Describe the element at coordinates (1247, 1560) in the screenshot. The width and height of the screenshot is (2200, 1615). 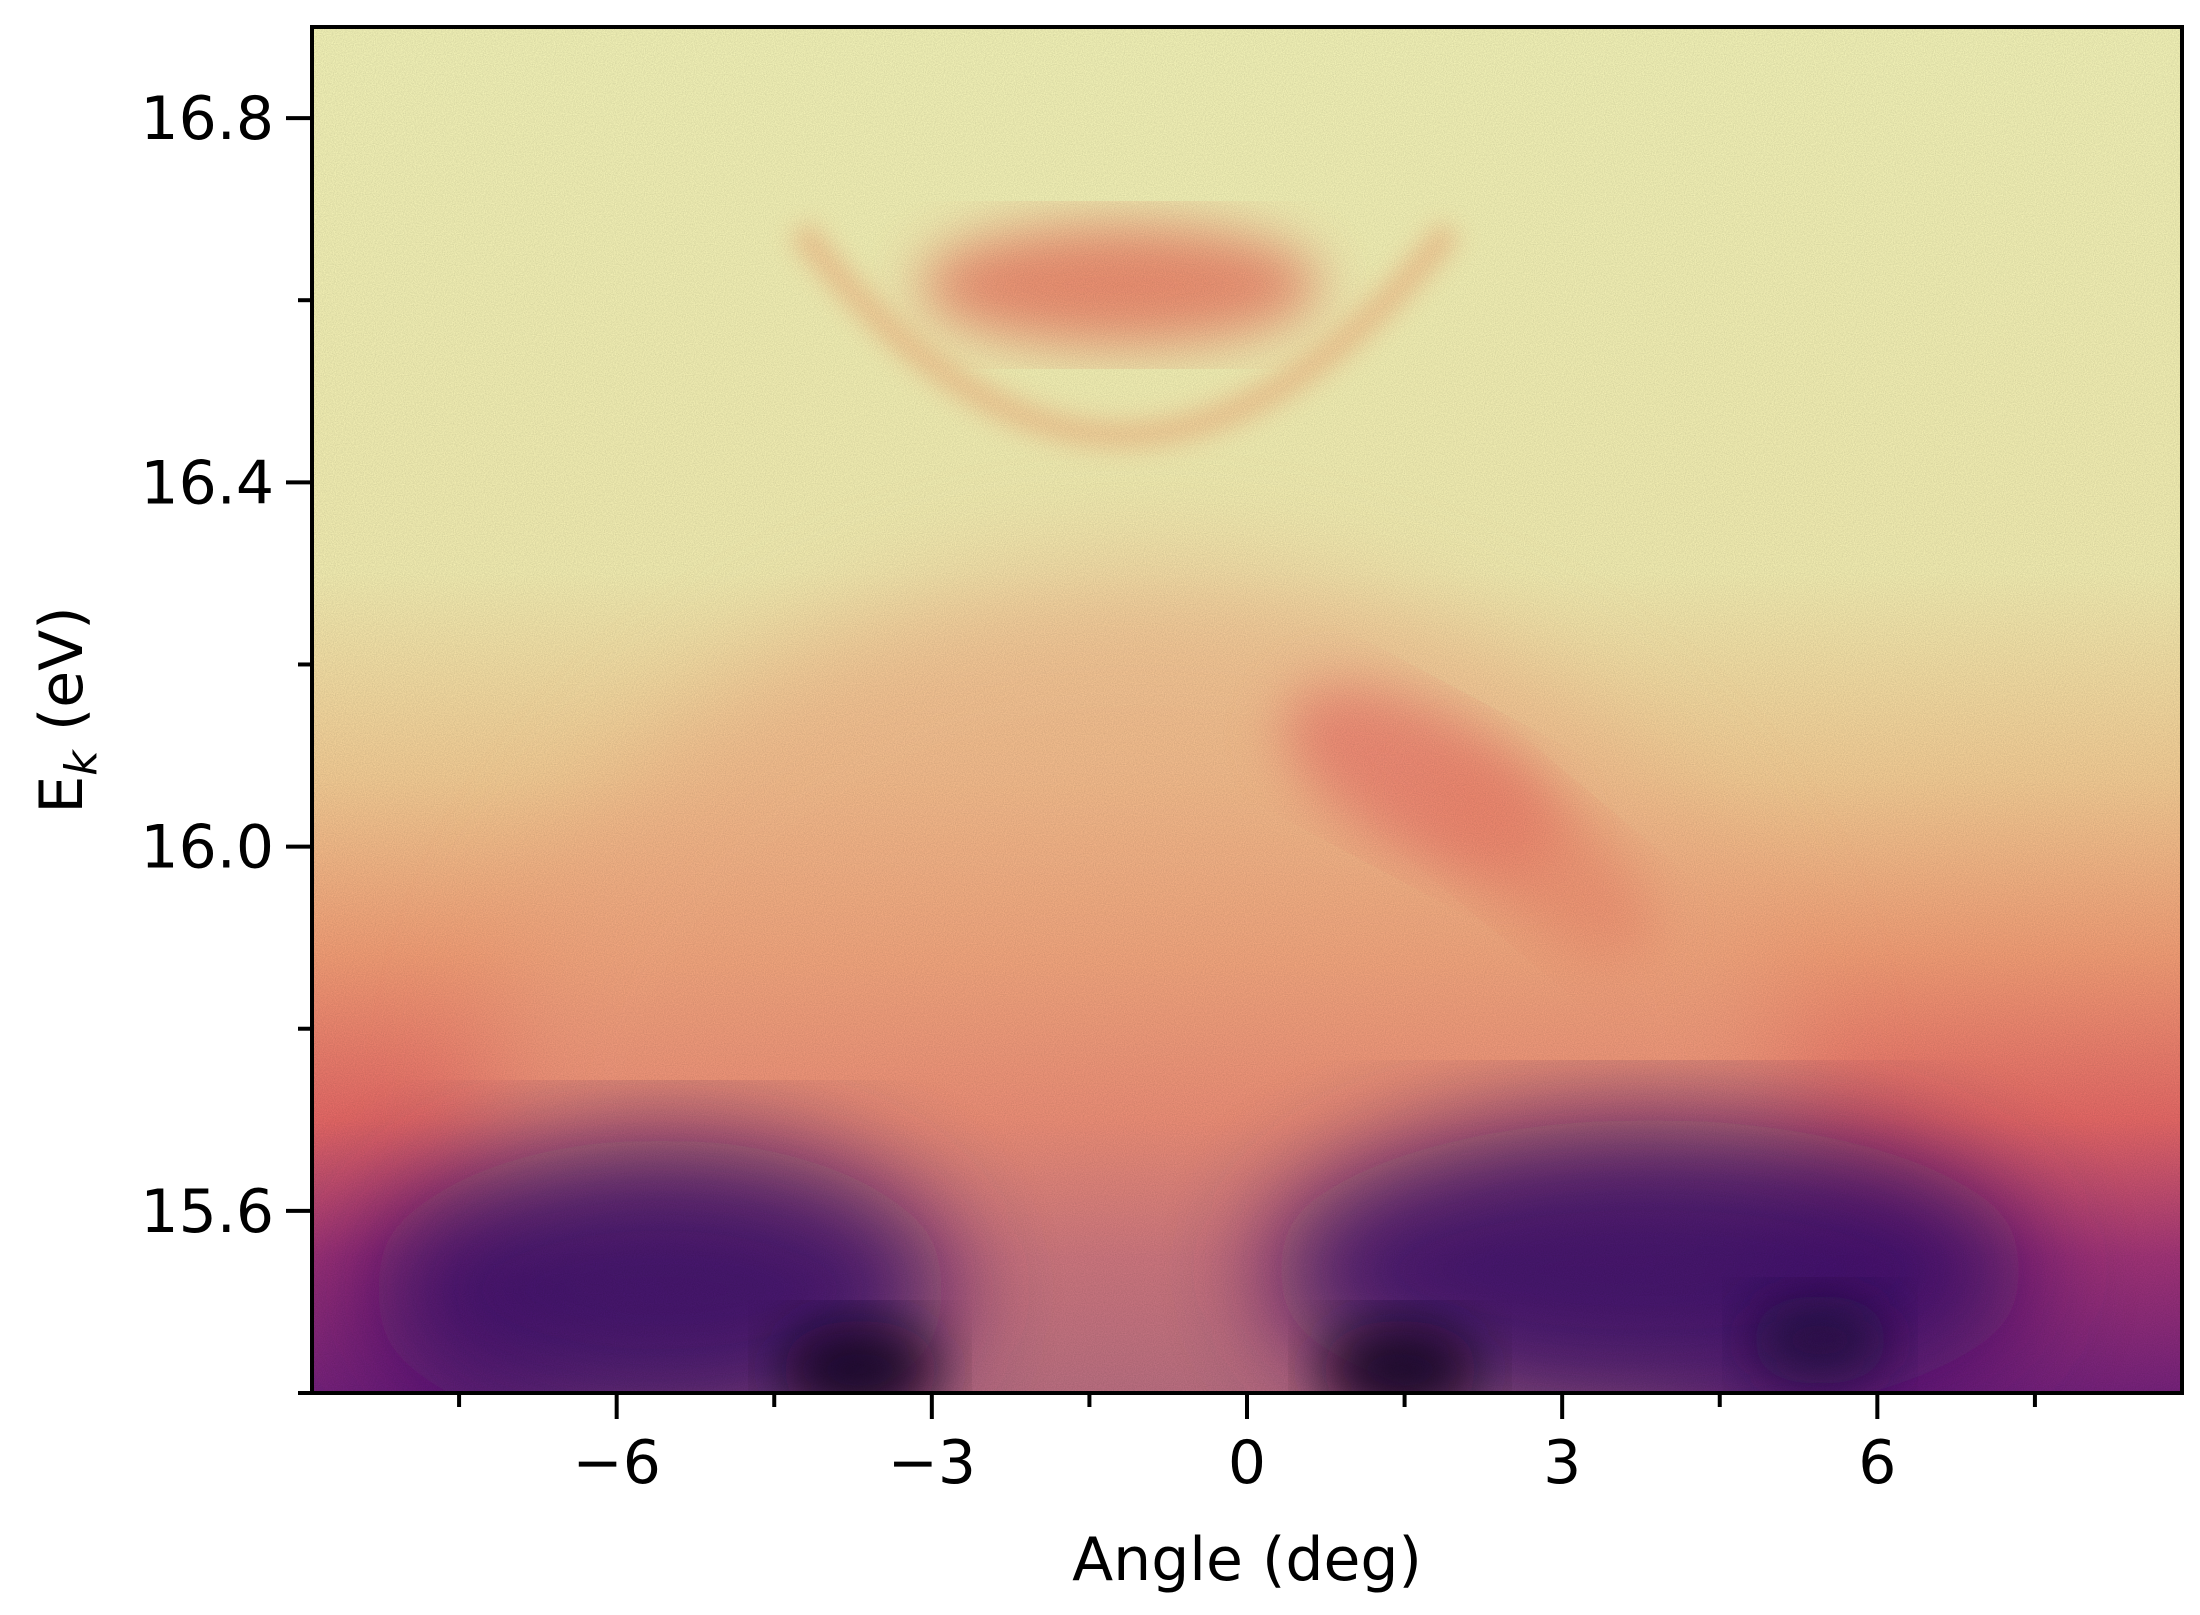
I see `x-axis-label: Angle (deg)` at that location.